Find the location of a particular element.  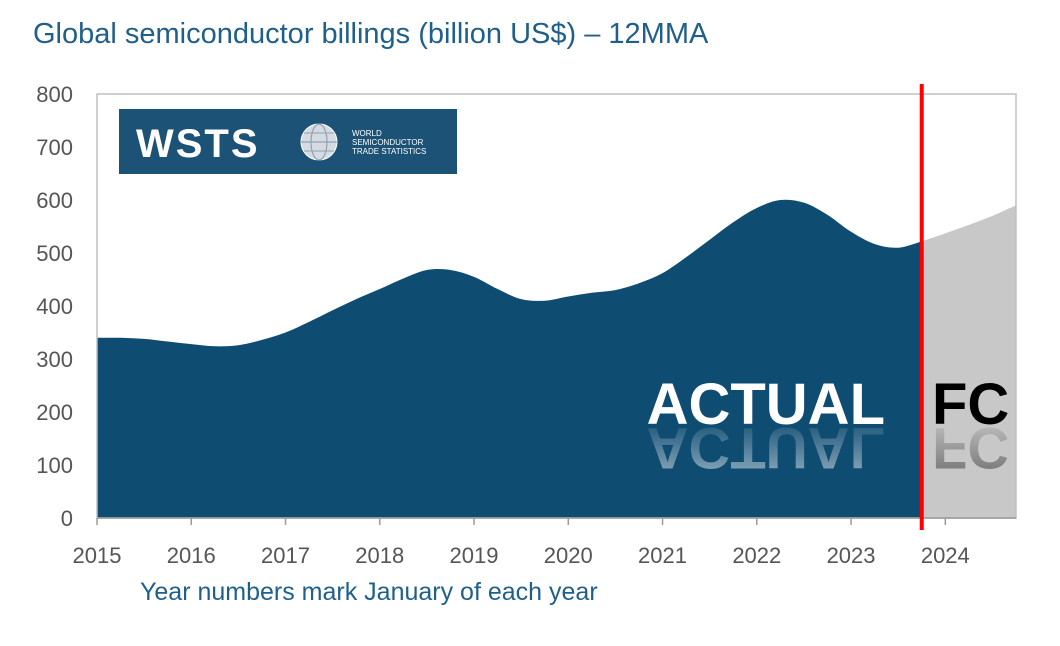

logo-subtext-1: WORLD is located at coordinates (367, 133).